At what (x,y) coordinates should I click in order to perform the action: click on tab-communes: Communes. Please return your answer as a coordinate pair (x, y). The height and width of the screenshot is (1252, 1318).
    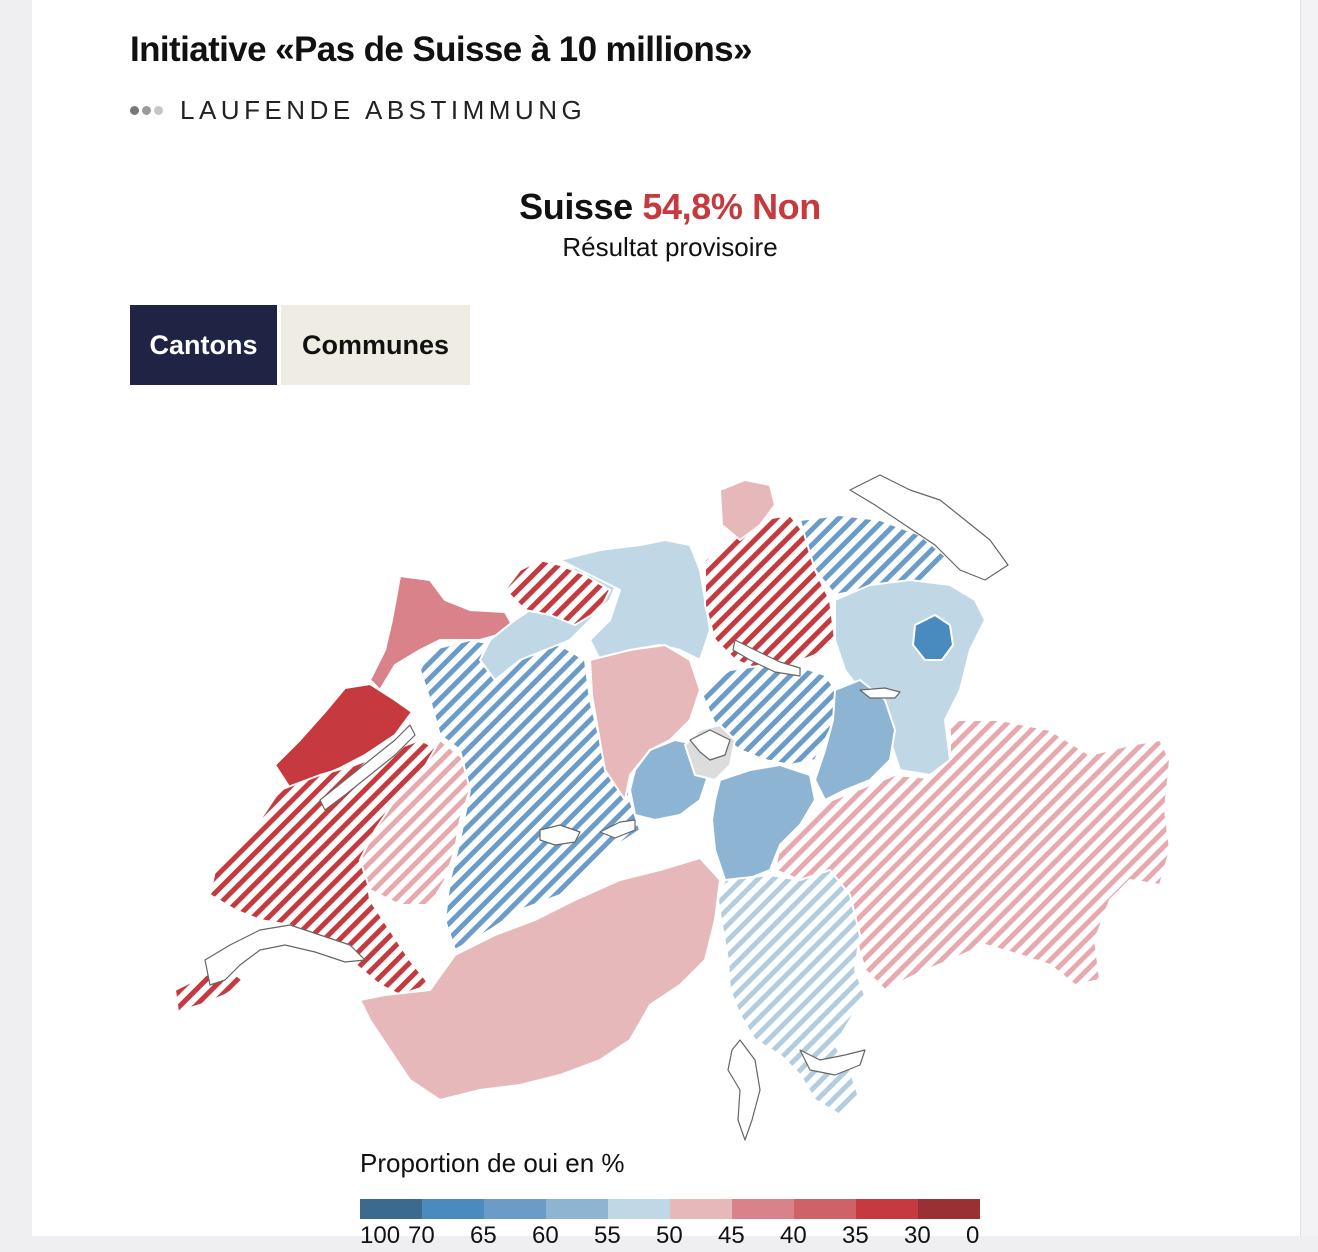
    Looking at the image, I should click on (375, 345).